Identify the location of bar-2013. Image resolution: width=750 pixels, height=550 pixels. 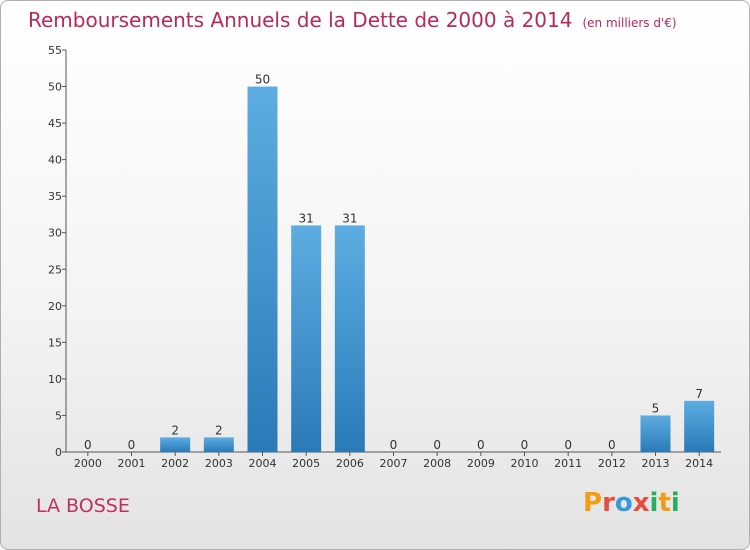
(655, 433).